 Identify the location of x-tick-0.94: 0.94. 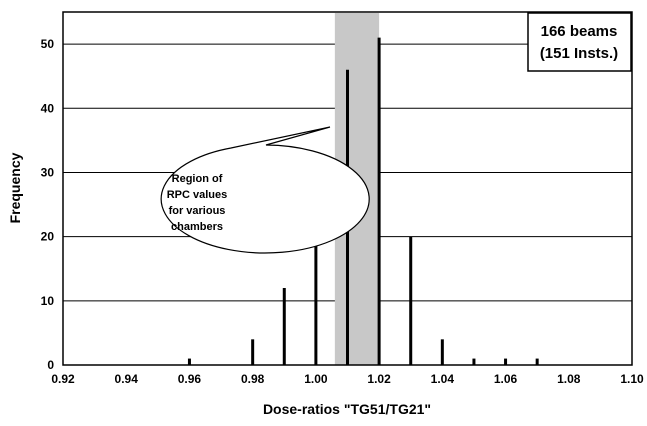
(127, 379).